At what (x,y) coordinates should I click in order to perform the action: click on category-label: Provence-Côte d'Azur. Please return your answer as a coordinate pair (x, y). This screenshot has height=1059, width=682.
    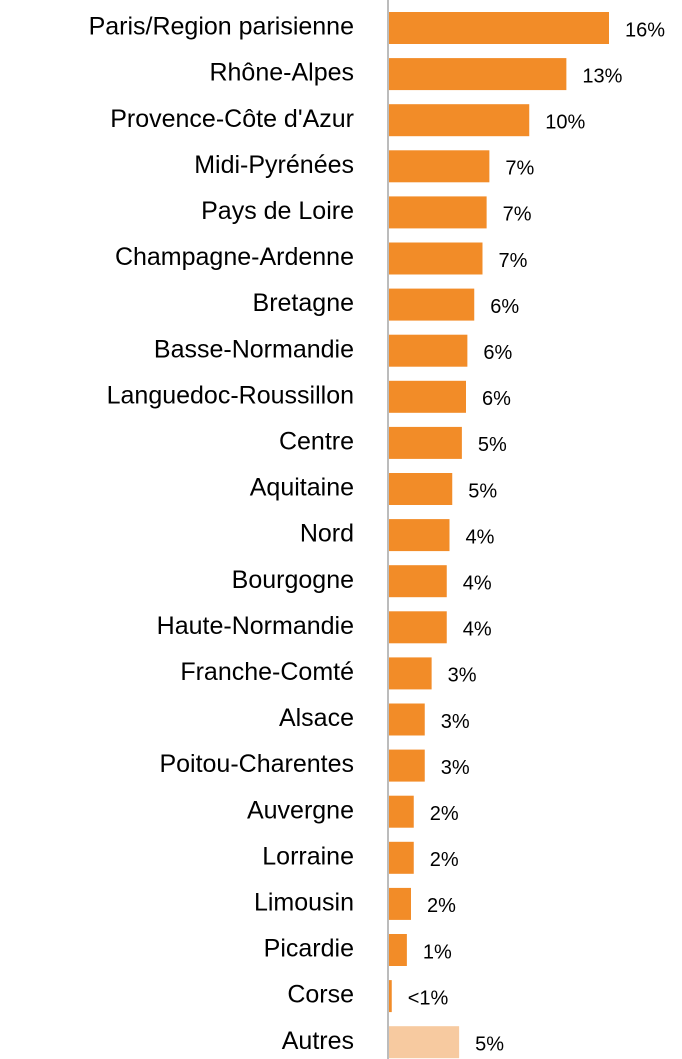
    Looking at the image, I should click on (232, 119).